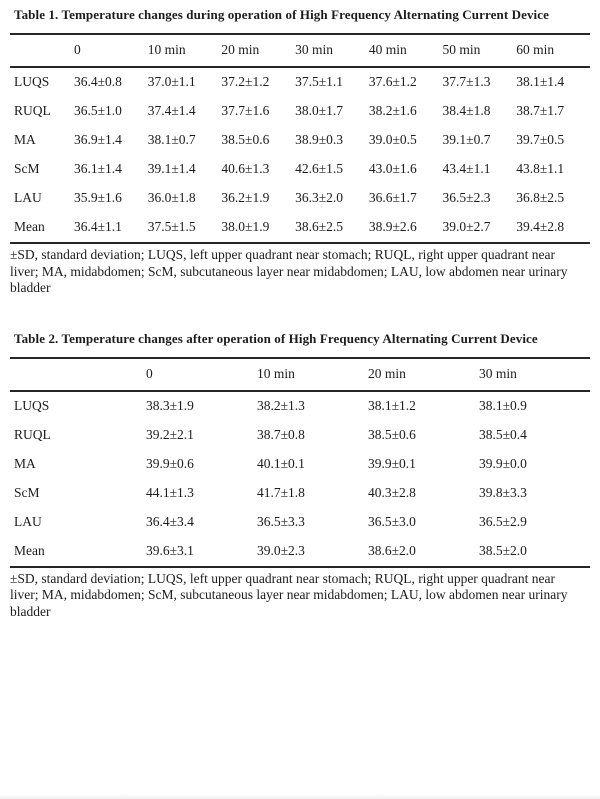  I want to click on value-cell: 38.5±2.0, so click(503, 550).